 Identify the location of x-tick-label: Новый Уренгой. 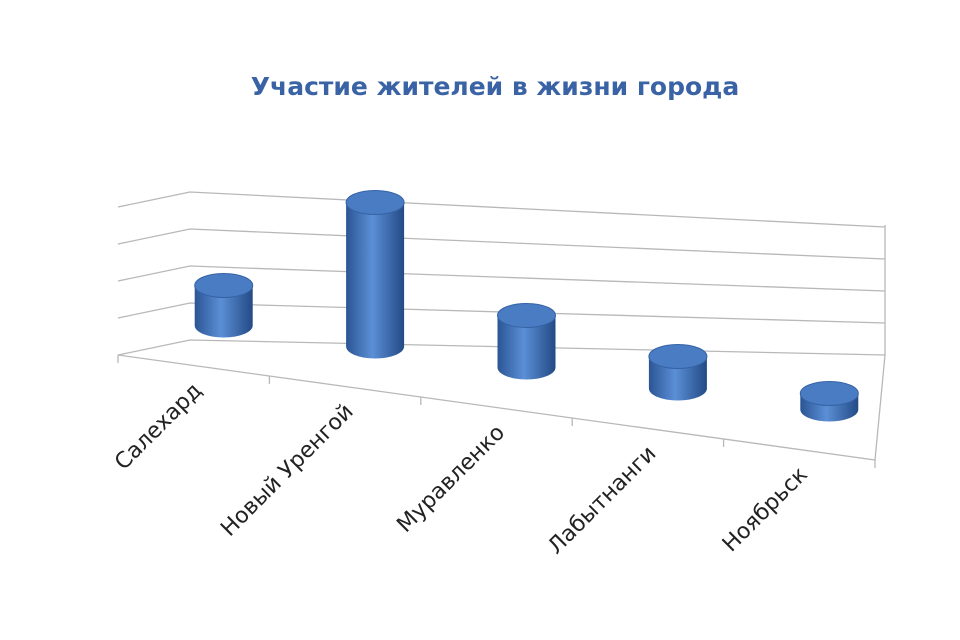
(287, 470).